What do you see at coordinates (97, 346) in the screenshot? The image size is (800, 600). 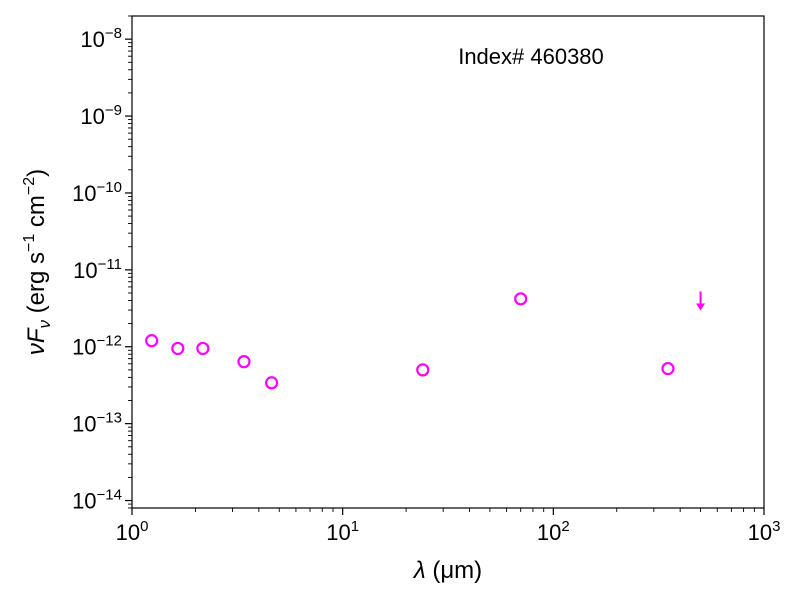 I see `y-tick-label: 10⁻¹²` at bounding box center [97, 346].